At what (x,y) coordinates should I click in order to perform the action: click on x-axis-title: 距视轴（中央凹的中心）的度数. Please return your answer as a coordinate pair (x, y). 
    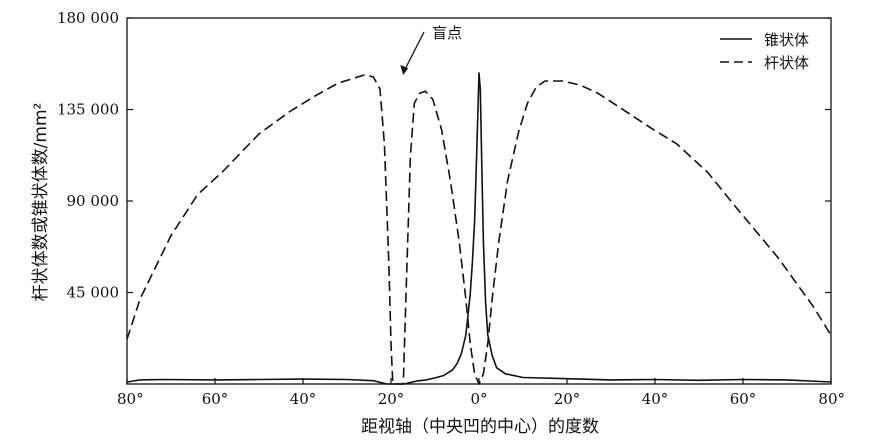
    Looking at the image, I should click on (480, 427).